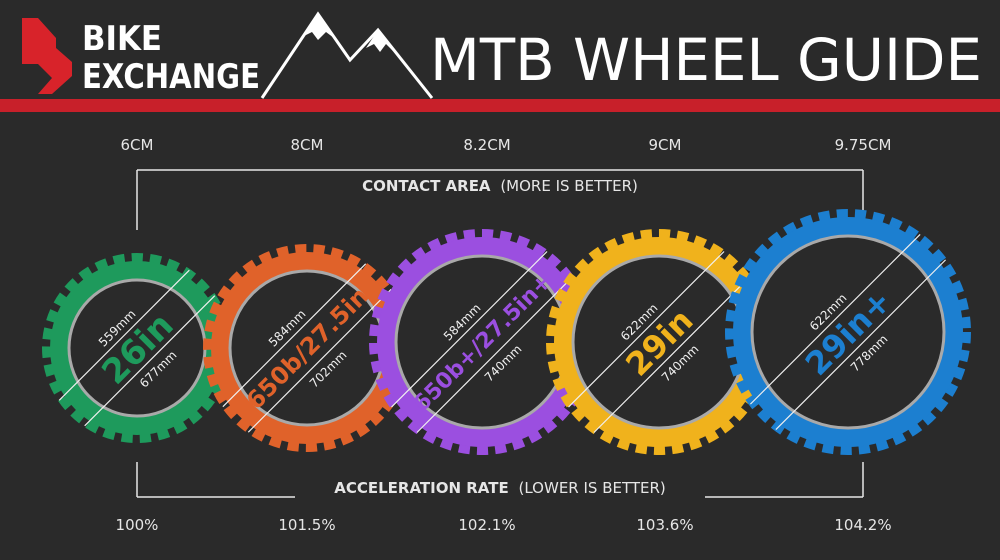  What do you see at coordinates (592, 488) in the screenshot?
I see `acceleration-rate-label-note: (LOWER IS BETTER)` at bounding box center [592, 488].